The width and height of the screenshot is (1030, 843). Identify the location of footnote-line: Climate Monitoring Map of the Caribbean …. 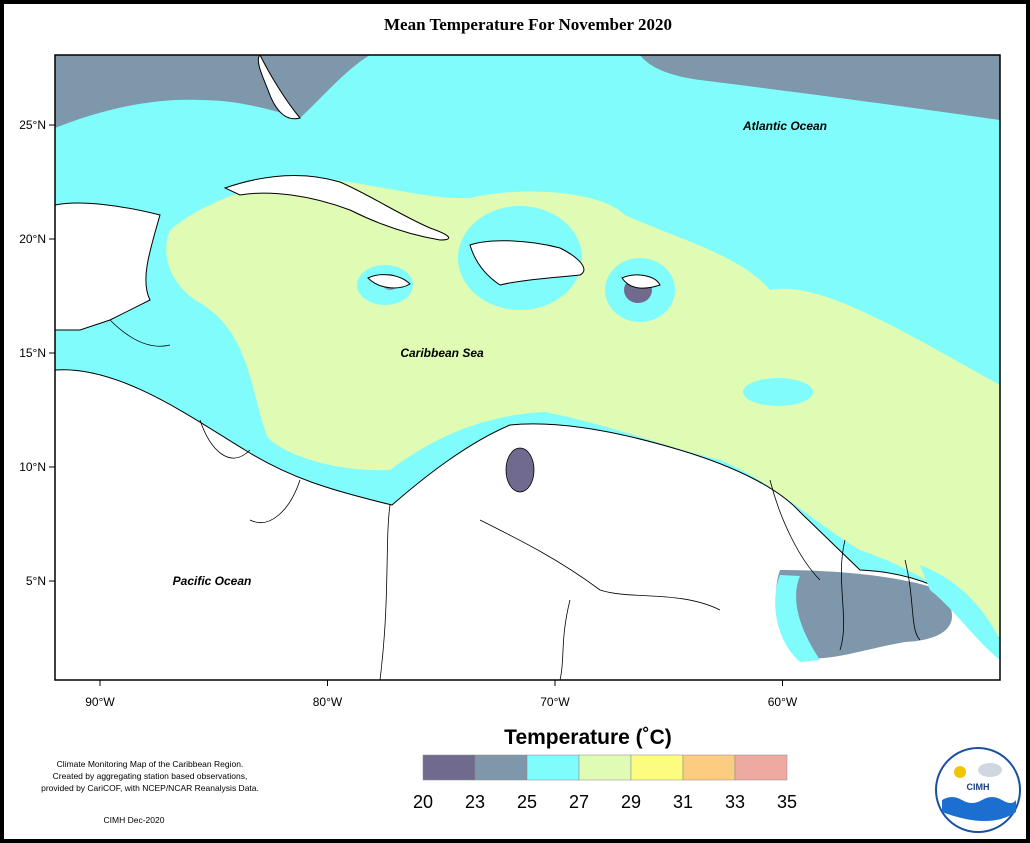
(150, 764).